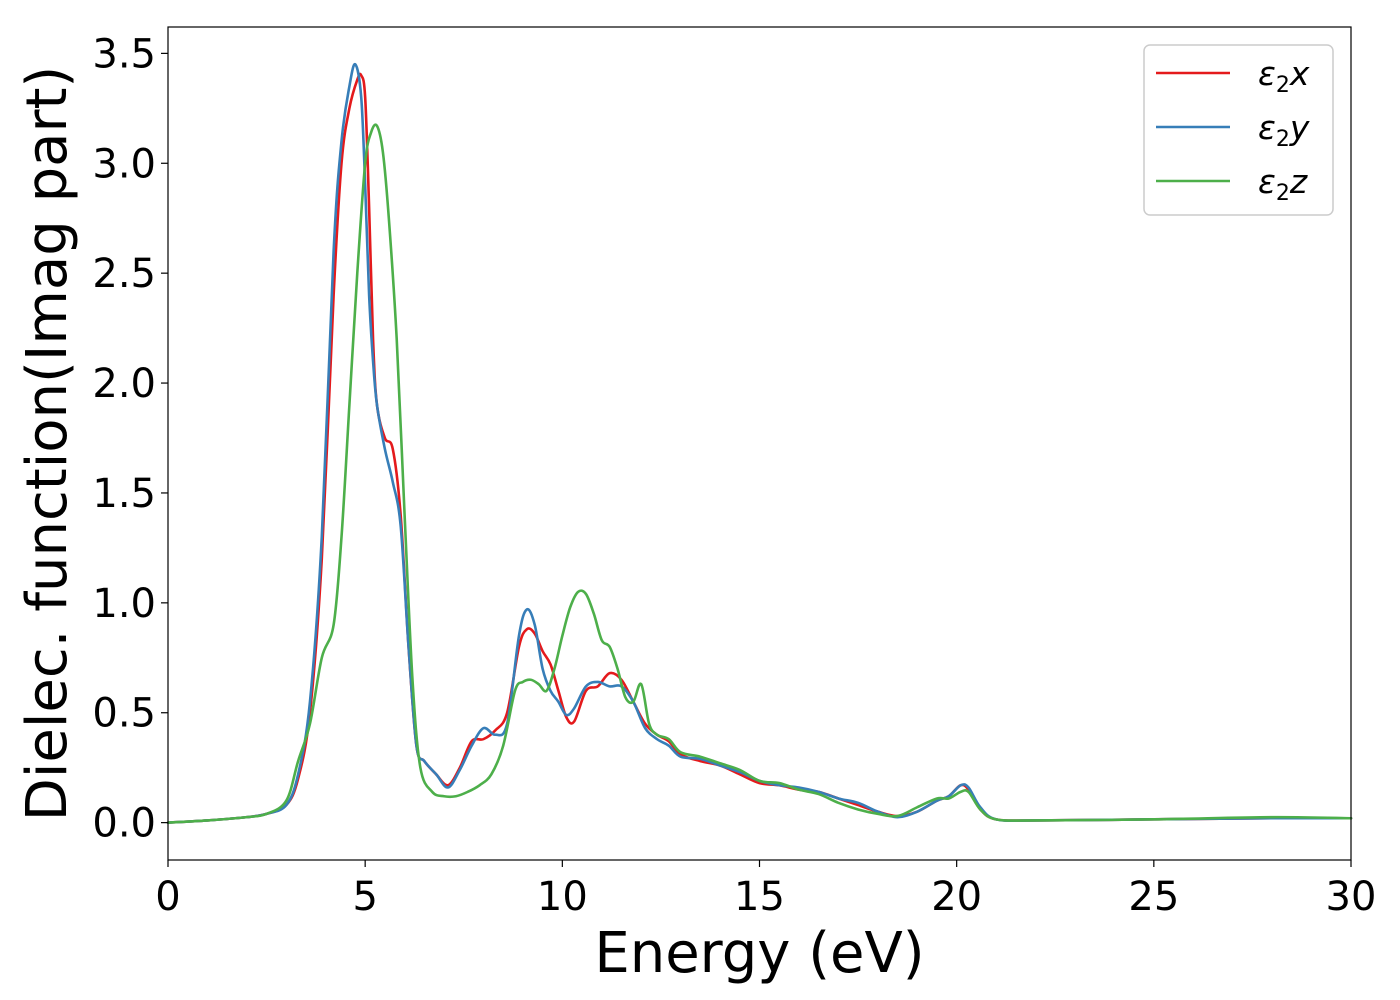 This screenshot has height=1000, width=1400. I want to click on x-tick-label: 15, so click(759, 897).